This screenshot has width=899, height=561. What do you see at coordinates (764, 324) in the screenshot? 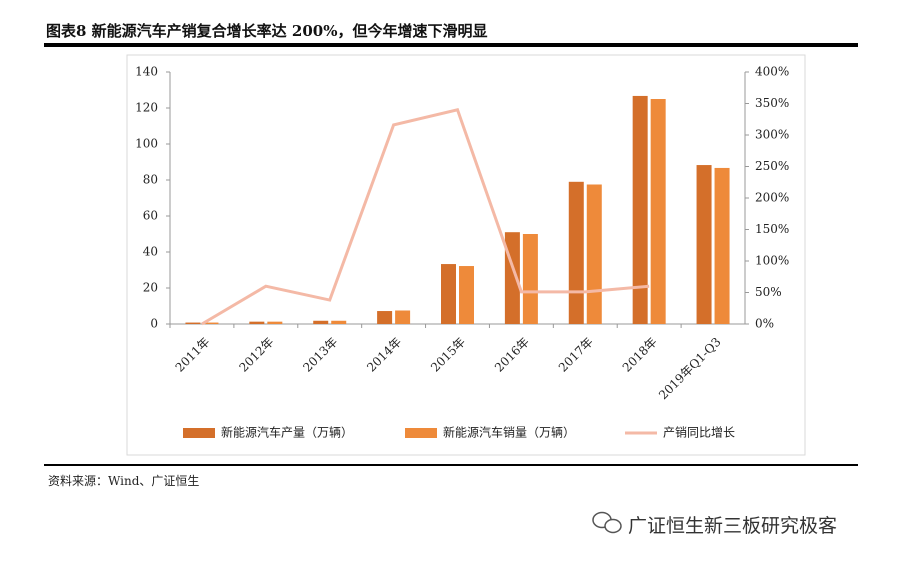
I see `y2-tick-label: 0%` at bounding box center [764, 324].